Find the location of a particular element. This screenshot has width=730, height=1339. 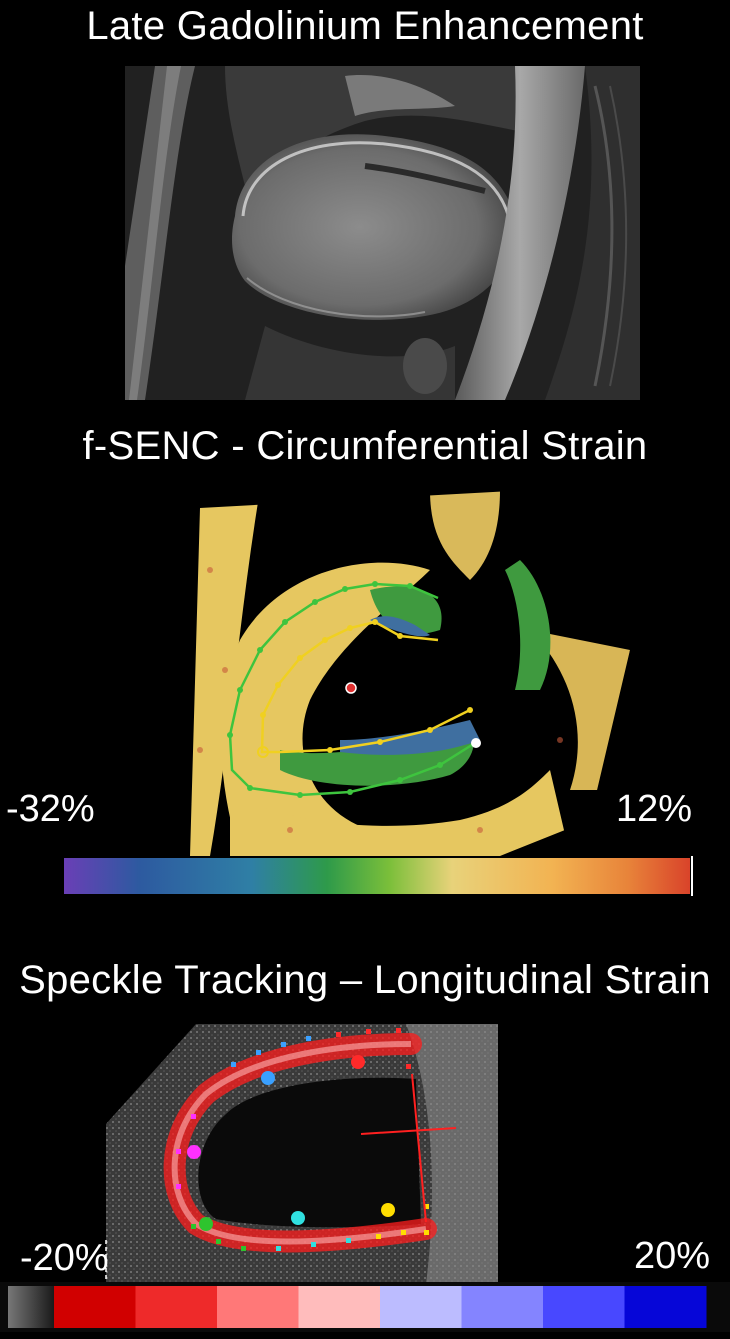

speckle-ultrasound-image is located at coordinates (302, 1154).